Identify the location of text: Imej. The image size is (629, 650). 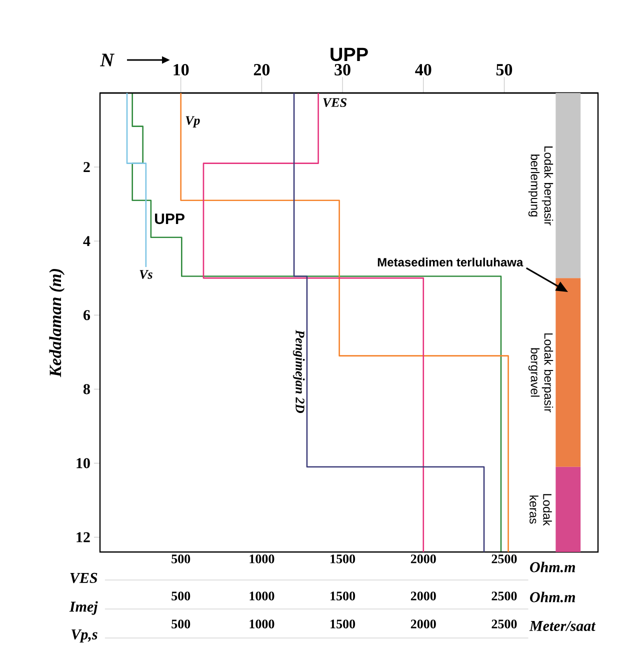
(83, 608).